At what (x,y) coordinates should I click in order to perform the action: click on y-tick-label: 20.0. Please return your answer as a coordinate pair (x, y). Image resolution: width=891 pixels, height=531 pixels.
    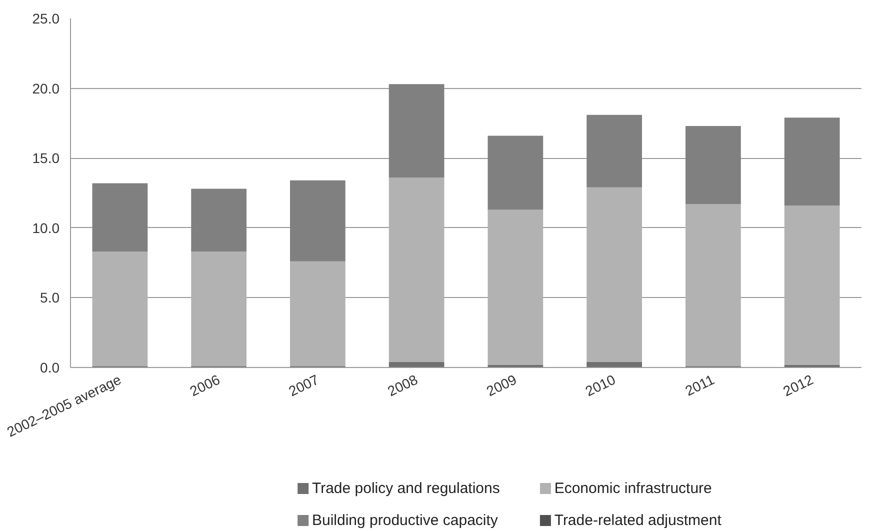
    Looking at the image, I should click on (46, 88).